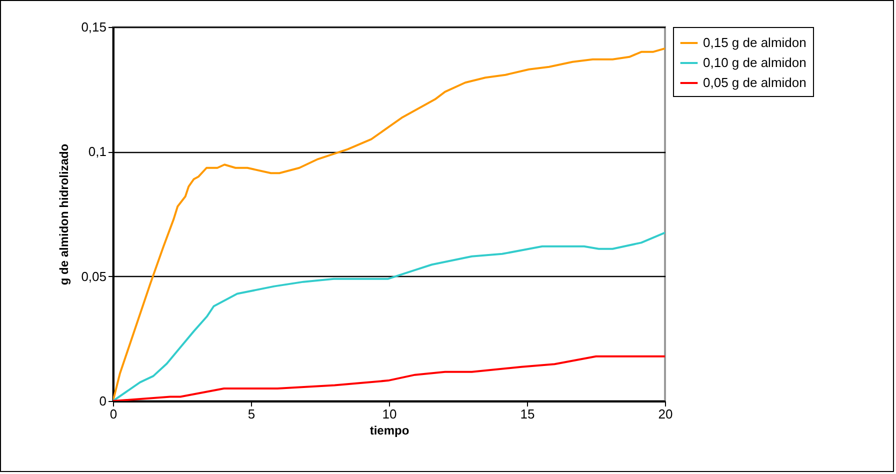 This screenshot has width=896, height=474. Describe the element at coordinates (64, 215) in the screenshot. I see `y-axis-title: g de almidon hidrolizado` at that location.